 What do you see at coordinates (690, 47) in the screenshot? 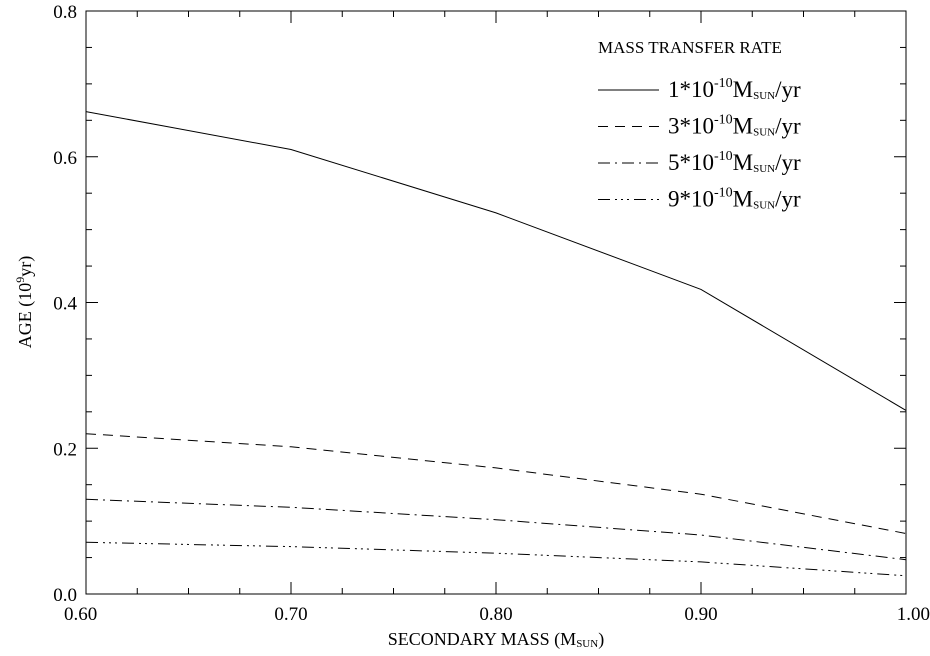
I see `legend-title: MASS TRANSFER RATE` at bounding box center [690, 47].